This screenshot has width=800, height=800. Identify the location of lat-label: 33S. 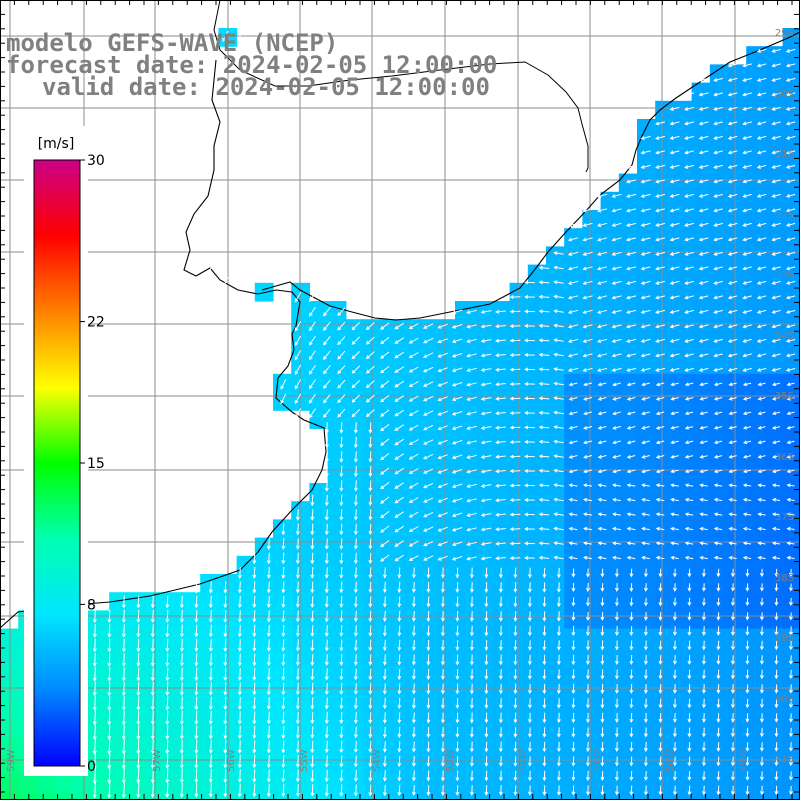
(784, 275).